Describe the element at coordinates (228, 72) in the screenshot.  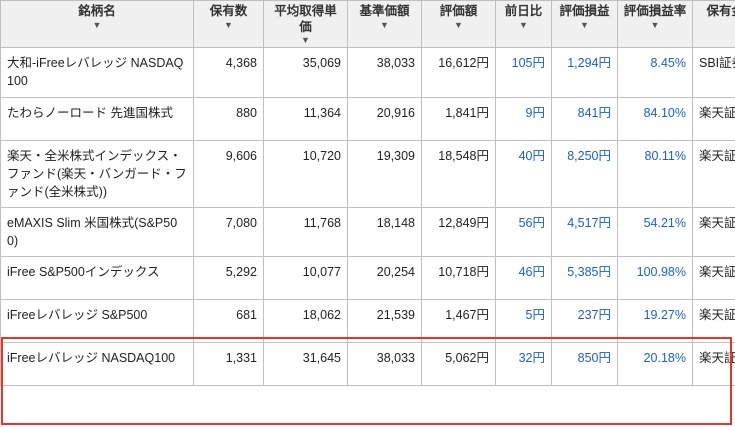
I see `cell-shares: 4,368` at that location.